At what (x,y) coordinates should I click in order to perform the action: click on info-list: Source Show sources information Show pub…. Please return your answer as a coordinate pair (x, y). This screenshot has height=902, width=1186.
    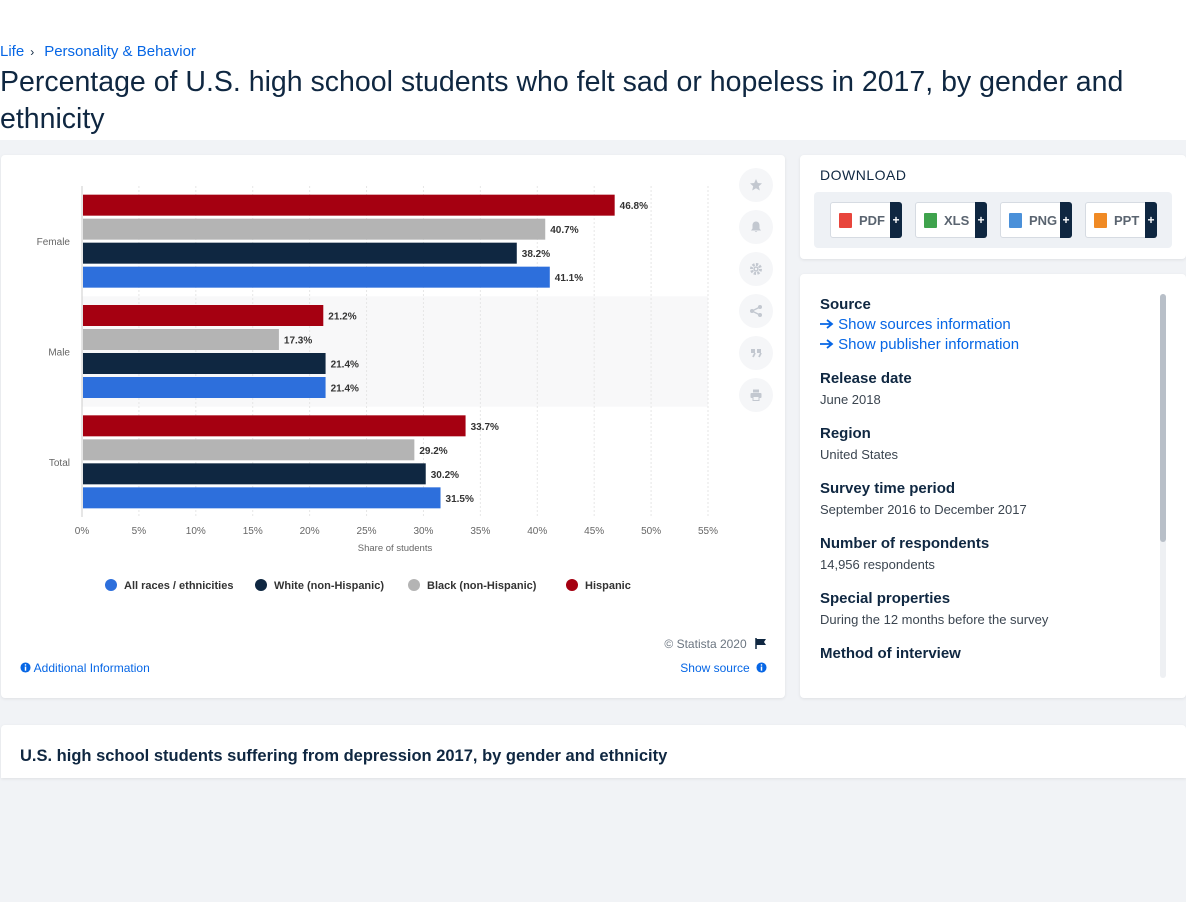
    Looking at the image, I should click on (985, 479).